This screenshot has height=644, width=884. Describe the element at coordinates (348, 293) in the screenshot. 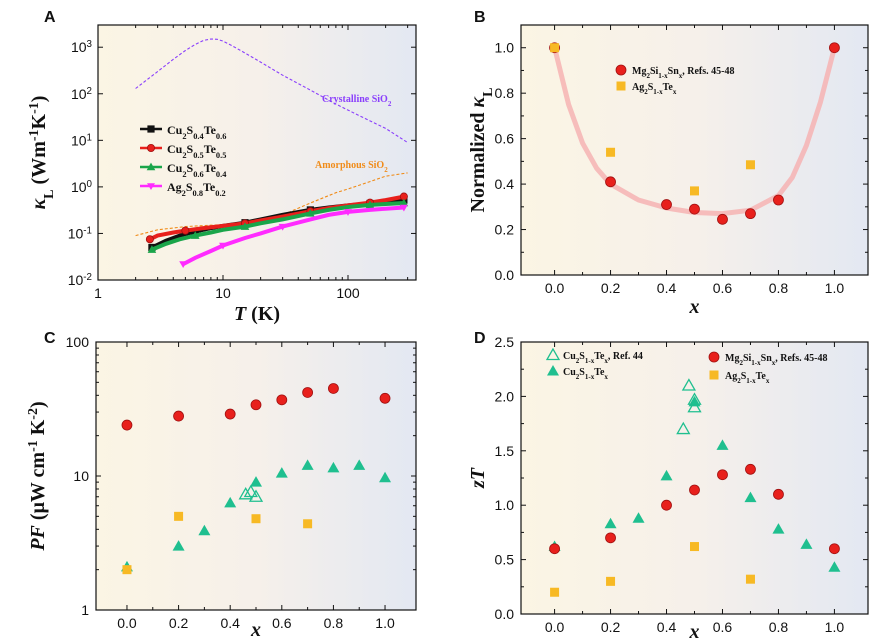

I see `panel-a-xtick-2: 100` at that location.